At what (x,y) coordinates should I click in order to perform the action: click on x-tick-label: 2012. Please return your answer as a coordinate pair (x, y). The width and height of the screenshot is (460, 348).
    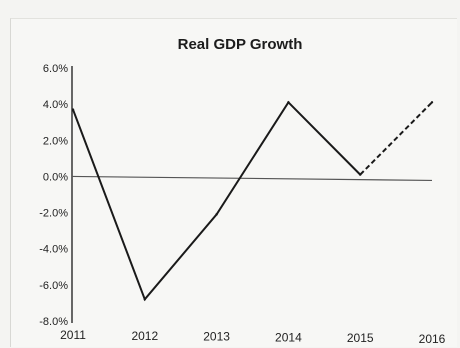
    Looking at the image, I should click on (144, 336).